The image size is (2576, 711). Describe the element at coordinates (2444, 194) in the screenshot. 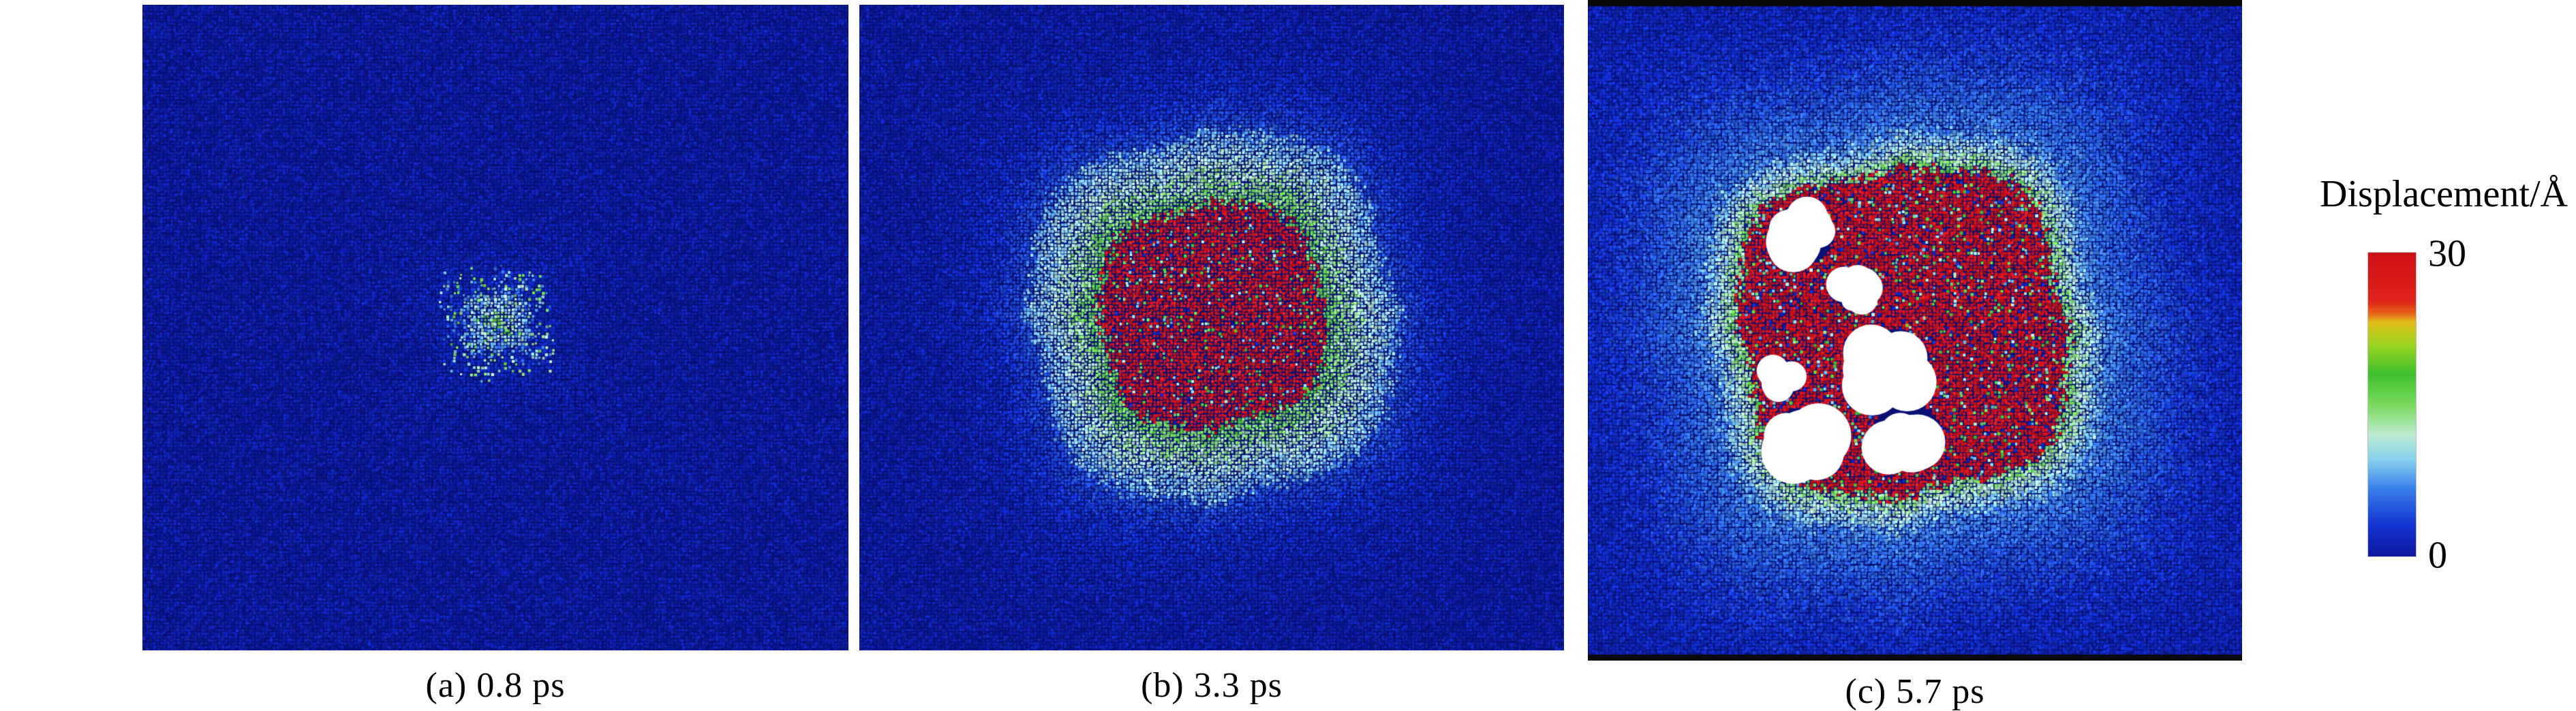

I see `colorbar-title: Displacement/Å` at that location.